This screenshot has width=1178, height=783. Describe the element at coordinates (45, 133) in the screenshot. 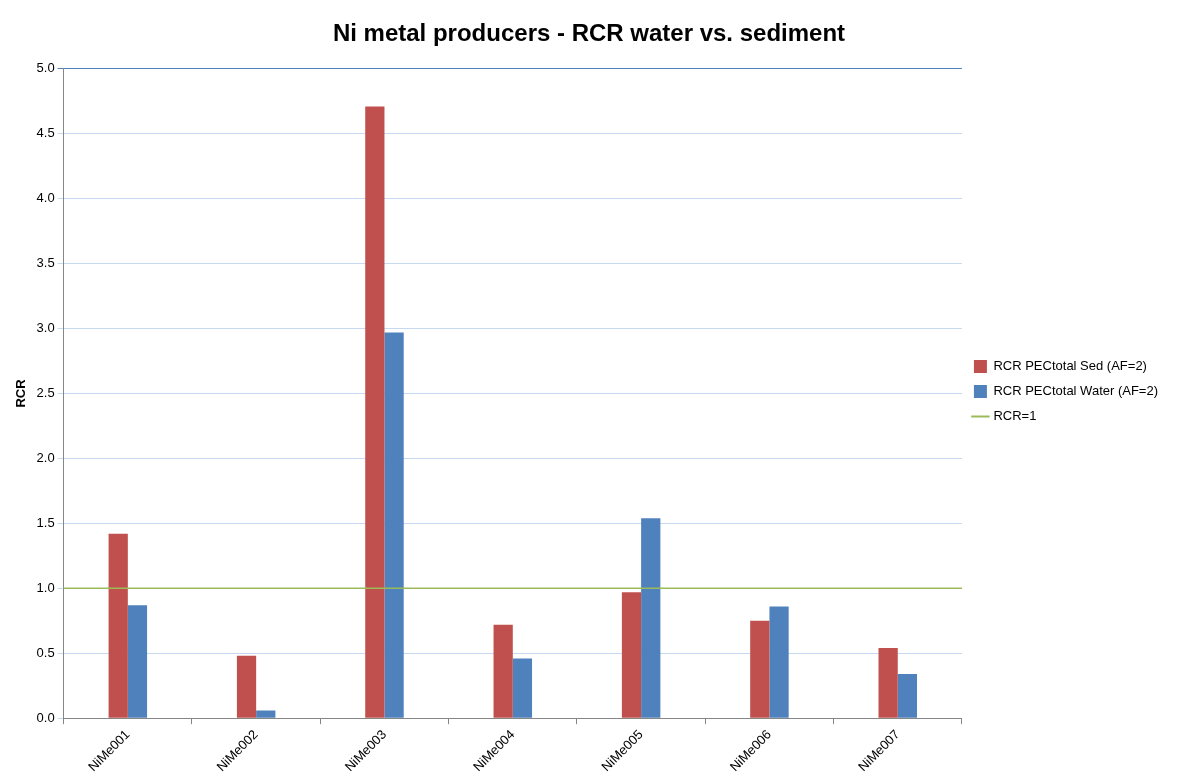

I see `y-tick-label: 4.5` at that location.